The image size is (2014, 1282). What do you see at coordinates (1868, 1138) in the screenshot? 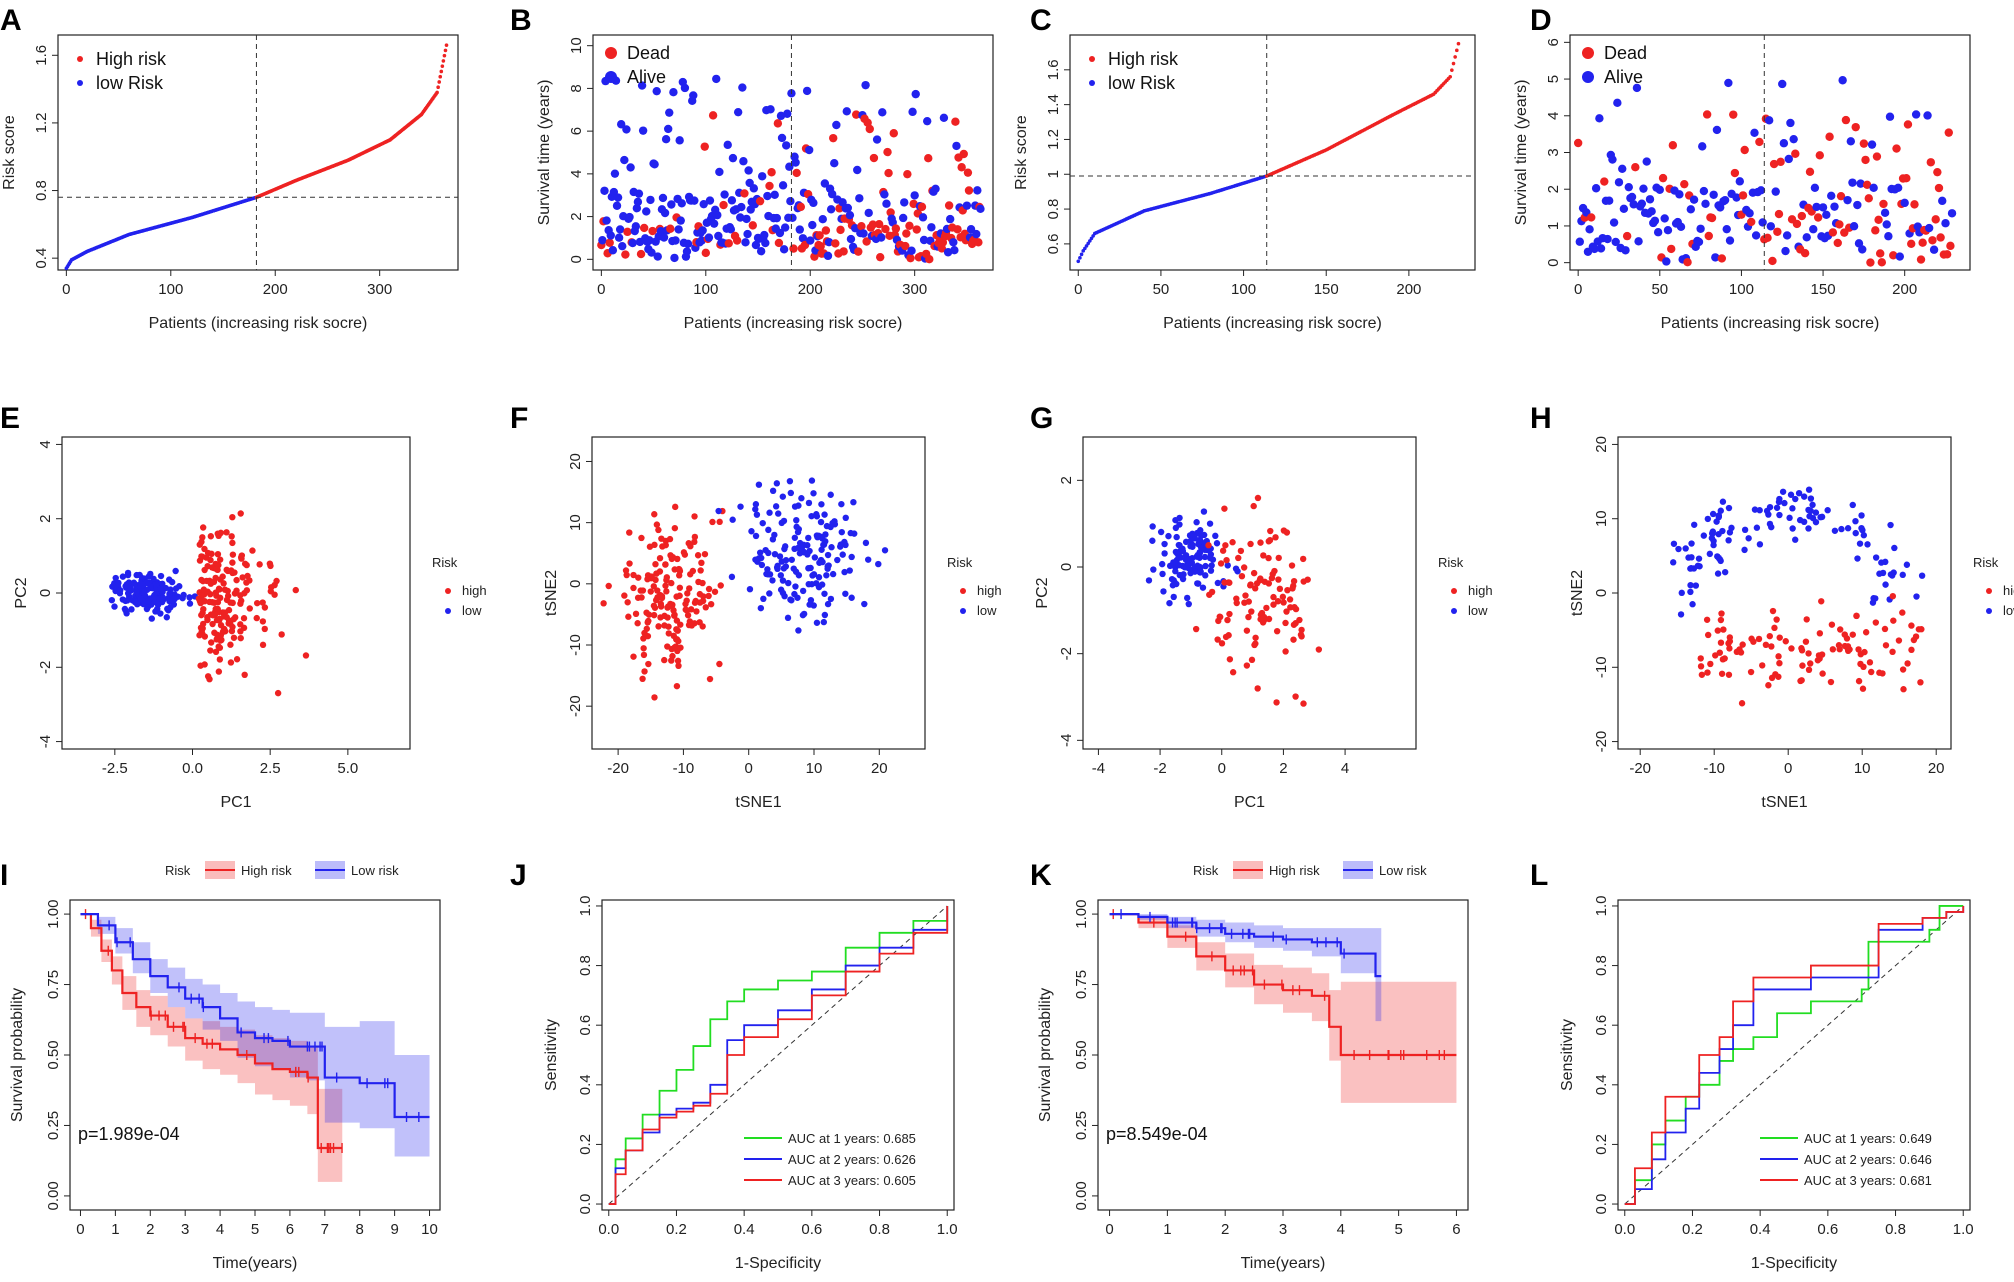
I see `legend-label: AUC at 1 years: 0.649` at bounding box center [1868, 1138].